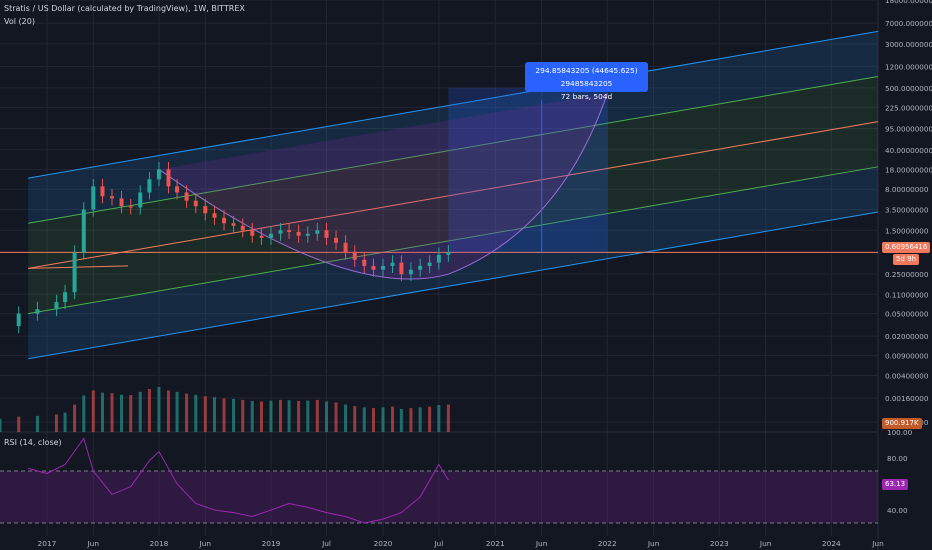  I want to click on price-tick-label: 0.00400000, so click(907, 376).